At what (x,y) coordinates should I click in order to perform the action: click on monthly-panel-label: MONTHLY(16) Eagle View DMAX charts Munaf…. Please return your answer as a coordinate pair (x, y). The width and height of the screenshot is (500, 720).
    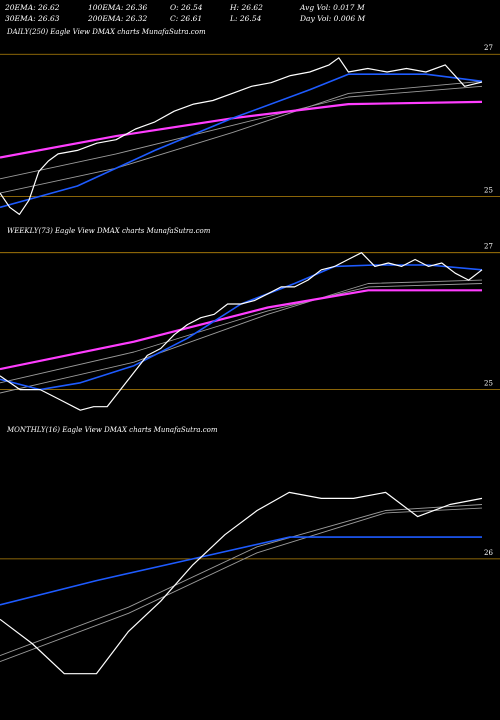
    Looking at the image, I should click on (112, 430).